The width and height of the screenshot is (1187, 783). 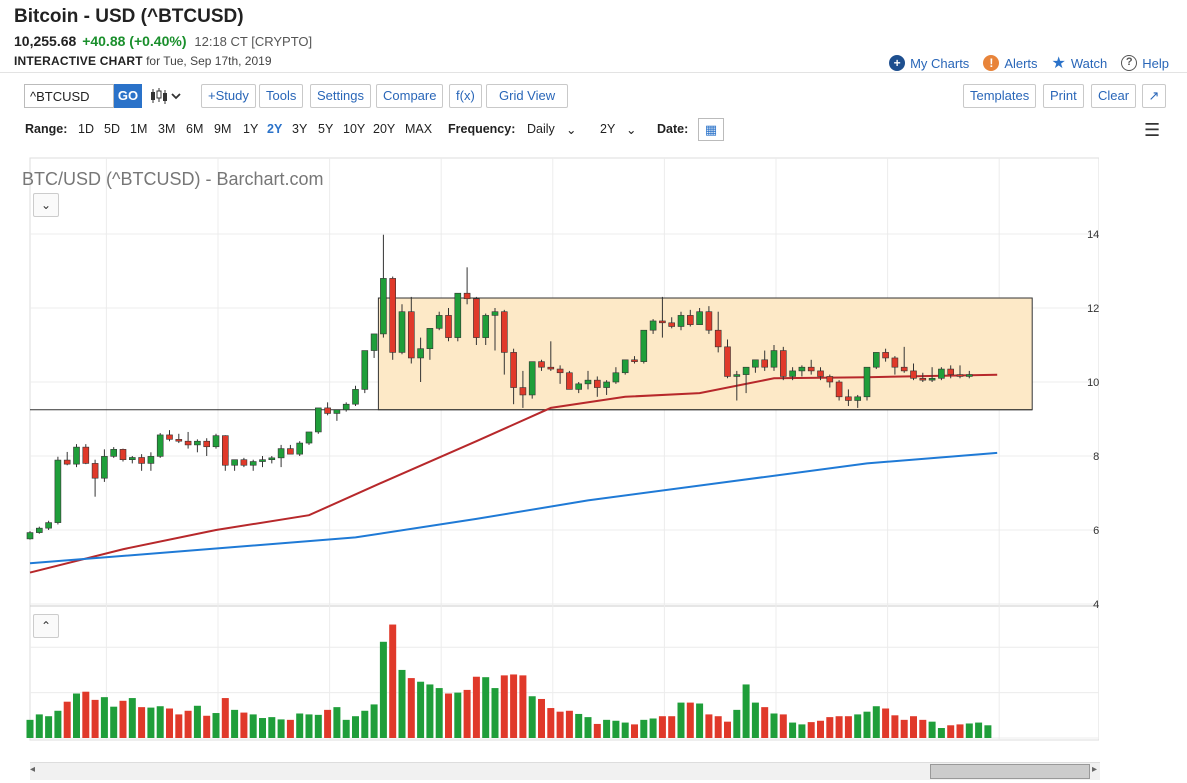 What do you see at coordinates (1000, 96) in the screenshot?
I see `templates-button: Templates` at bounding box center [1000, 96].